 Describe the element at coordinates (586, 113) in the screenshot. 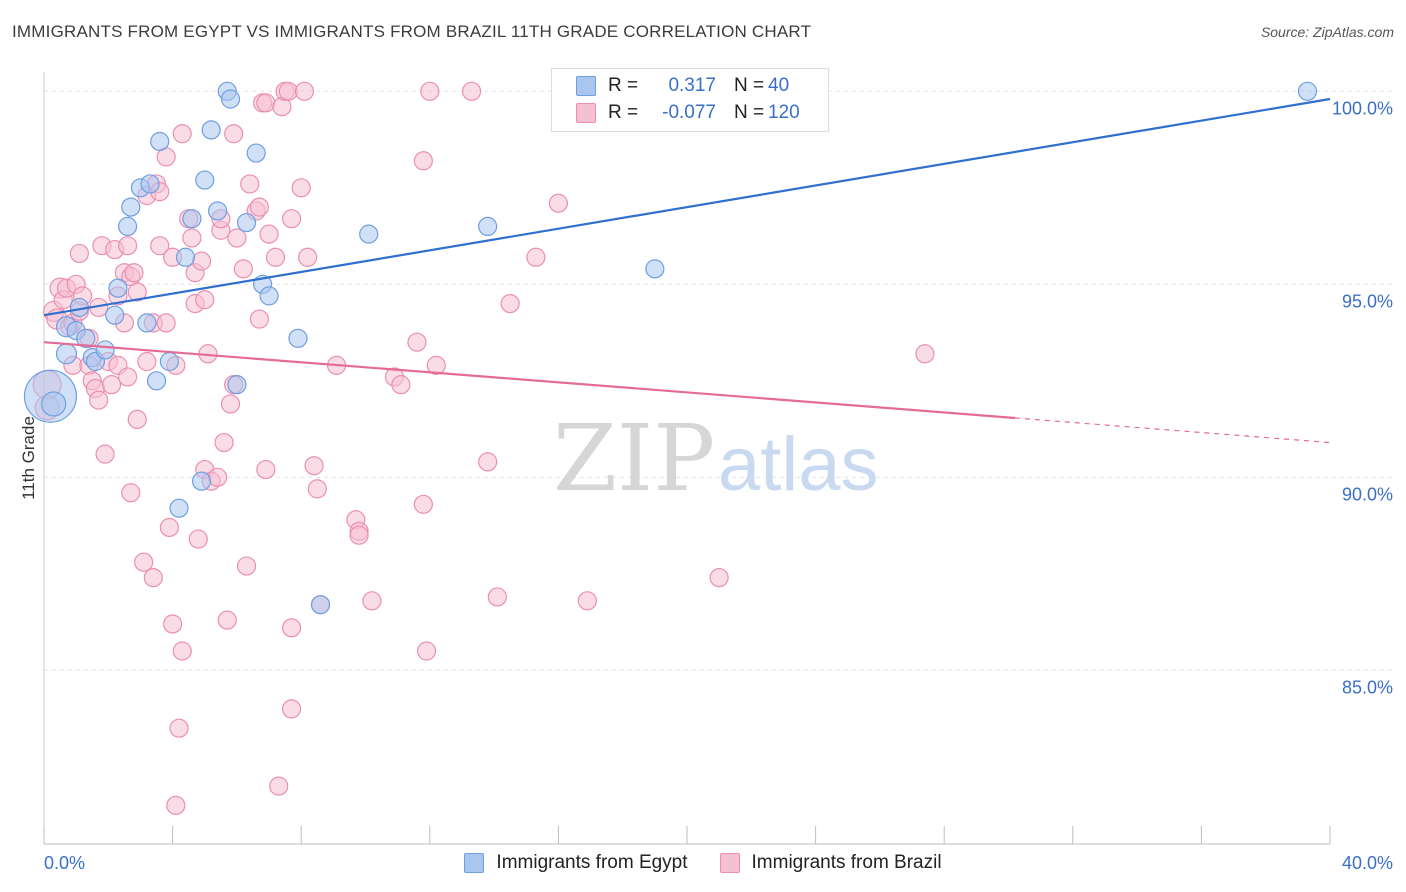

I see `brazil-swatch` at that location.